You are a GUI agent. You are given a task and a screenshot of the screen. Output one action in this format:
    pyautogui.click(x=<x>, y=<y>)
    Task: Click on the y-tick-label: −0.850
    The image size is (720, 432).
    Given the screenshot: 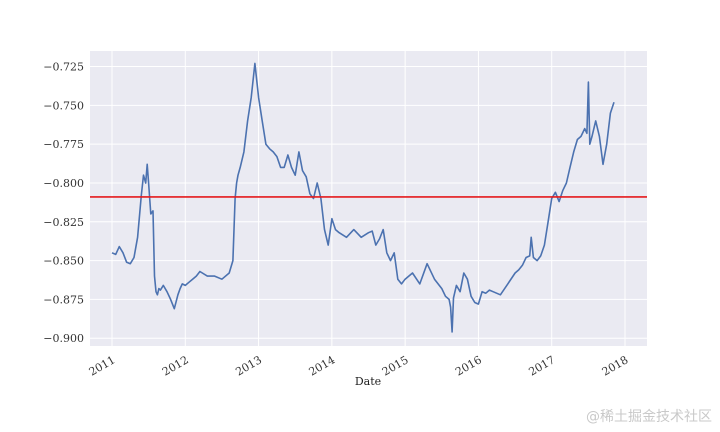 What is the action you would take?
    pyautogui.click(x=63, y=261)
    